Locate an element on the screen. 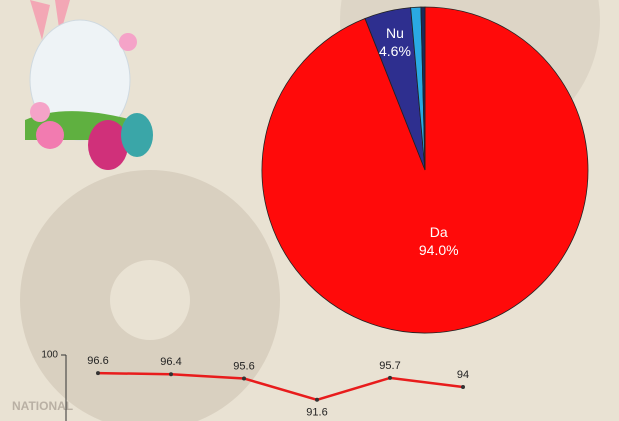  slice-value-label: 94.0% is located at coordinates (439, 250).